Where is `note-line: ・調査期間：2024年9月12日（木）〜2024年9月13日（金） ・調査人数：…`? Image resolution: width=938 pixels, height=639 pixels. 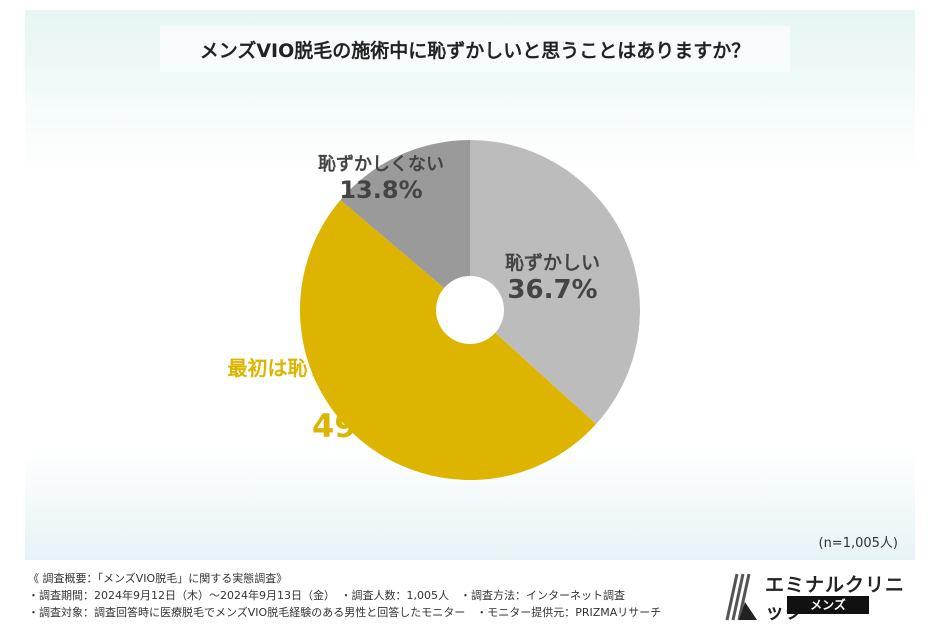
note-line: ・調査期間：2024年9月12日（木）〜2024年9月13日（金） ・調査人数：… is located at coordinates (326, 595).